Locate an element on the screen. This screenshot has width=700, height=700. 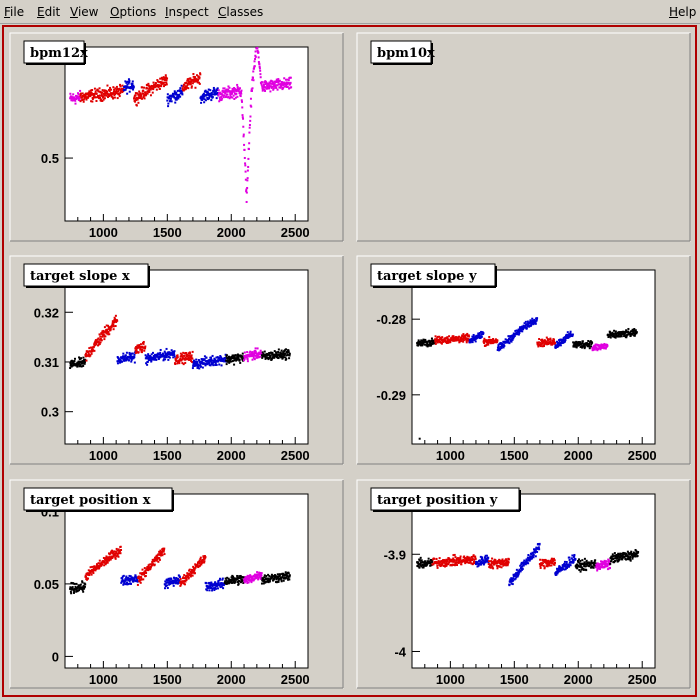
menu-inspect: Inspect is located at coordinates (187, 12).